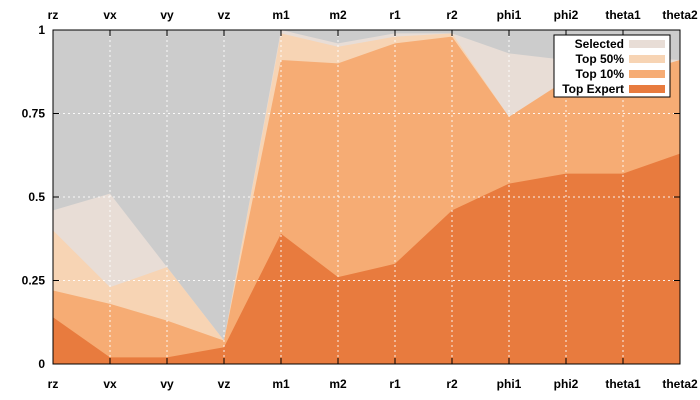  I want to click on y-tick-label: 0.25, so click(34, 281).